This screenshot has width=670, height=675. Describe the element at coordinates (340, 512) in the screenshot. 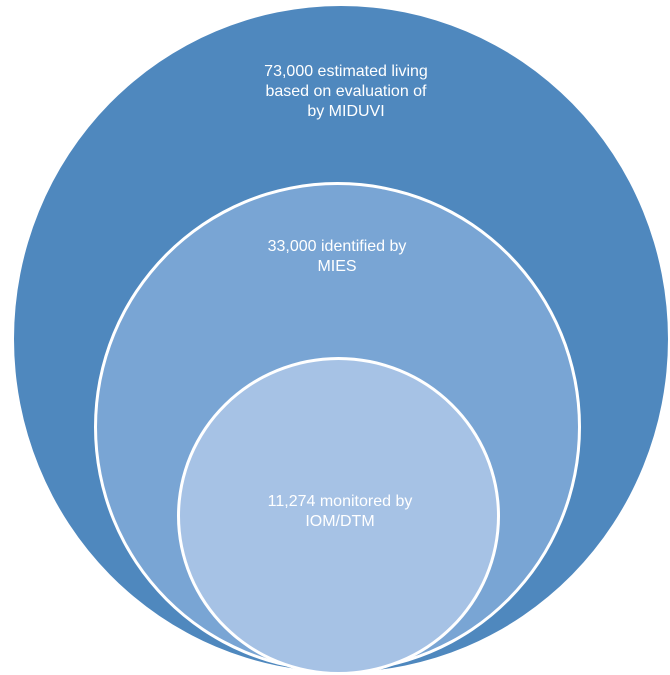

I see `inner-circle-label: 11,274 monitored by IOM/DTM` at that location.